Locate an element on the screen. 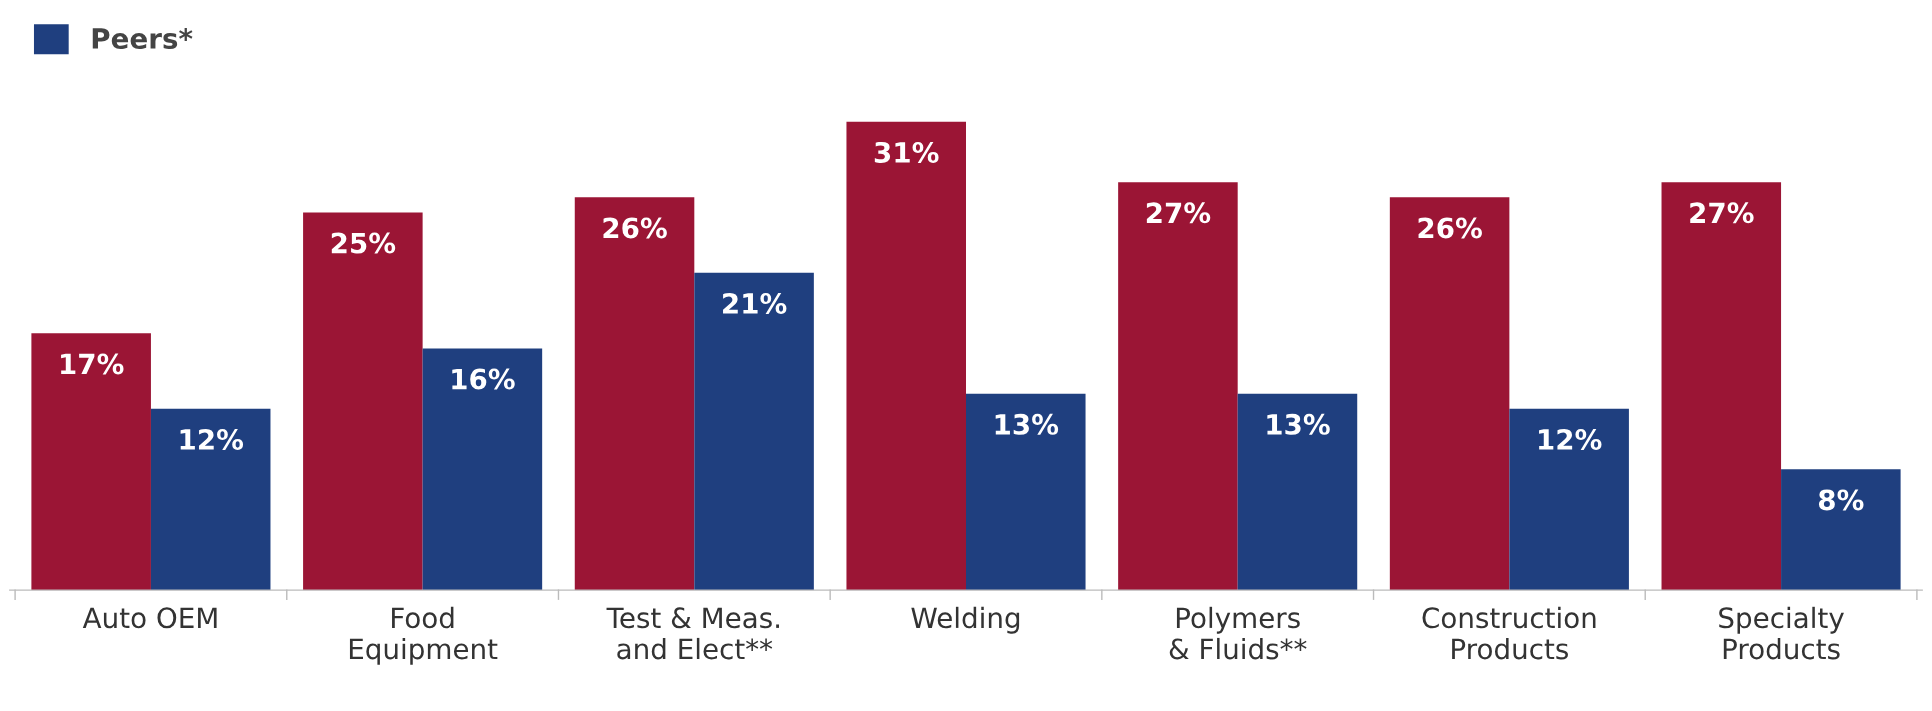  x-tick-label: Food Equipment is located at coordinates (423, 635).